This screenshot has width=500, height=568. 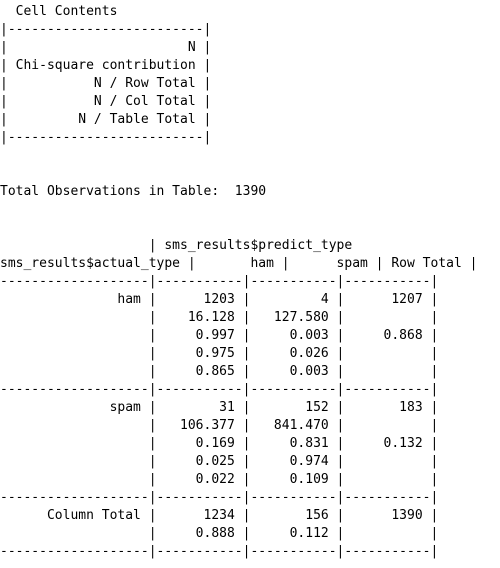 What do you see at coordinates (219, 515) in the screenshot?
I see `table-row: Column Total | 1234 | 156 | 1390 |` at bounding box center [219, 515].